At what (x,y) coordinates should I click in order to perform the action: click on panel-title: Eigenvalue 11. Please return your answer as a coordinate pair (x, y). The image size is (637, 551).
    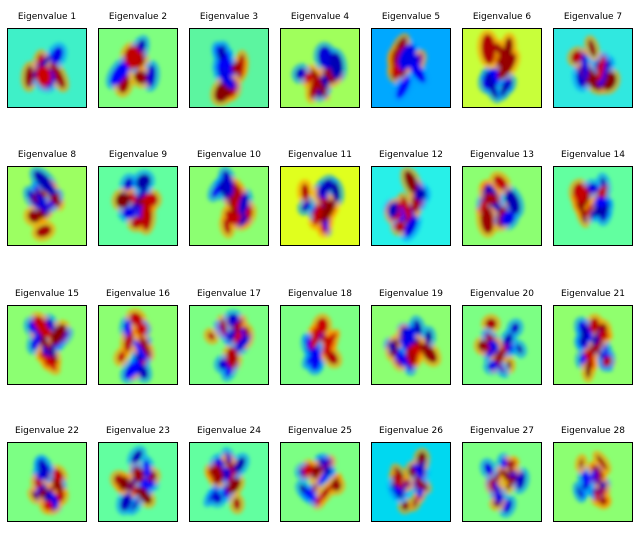
    Looking at the image, I should click on (320, 155).